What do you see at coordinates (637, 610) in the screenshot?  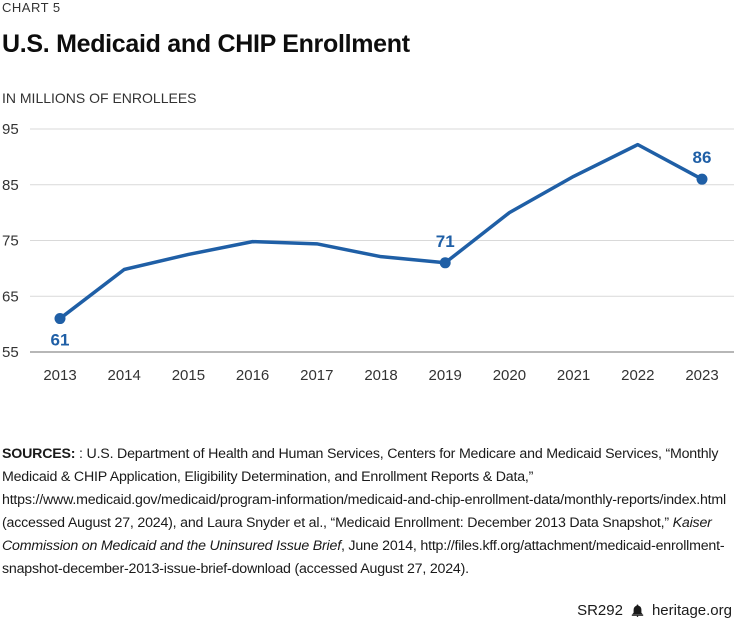 I see `liberty-bell-icon` at bounding box center [637, 610].